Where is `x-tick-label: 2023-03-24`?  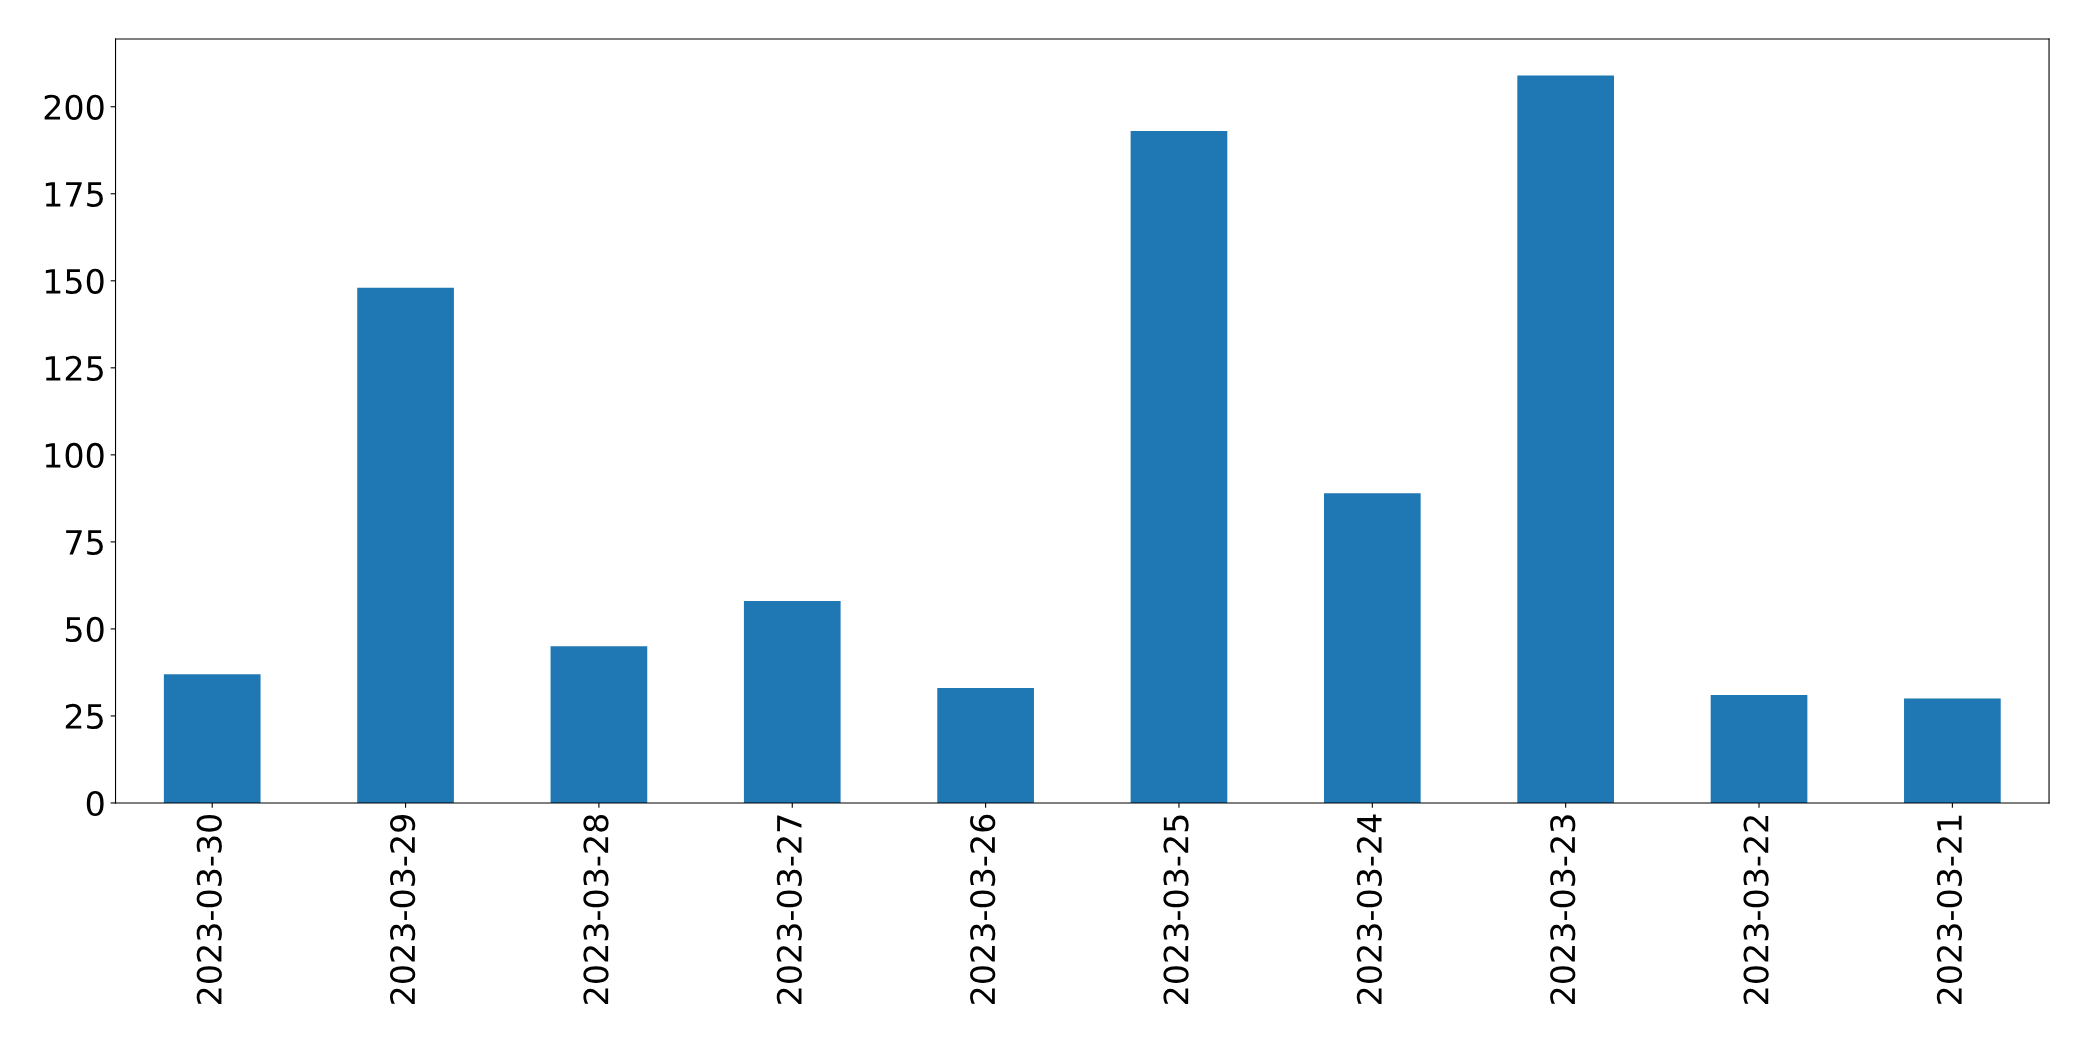
x-tick-label: 2023-03-24 is located at coordinates (1369, 909).